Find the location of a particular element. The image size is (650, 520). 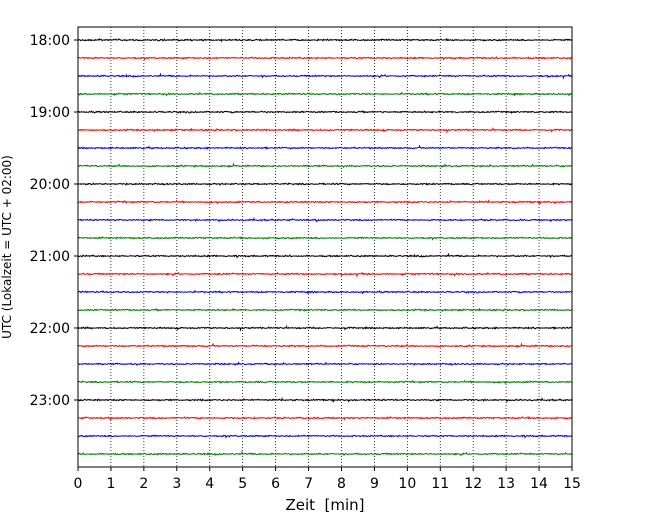

x-tick-label: 6 is located at coordinates (275, 484).